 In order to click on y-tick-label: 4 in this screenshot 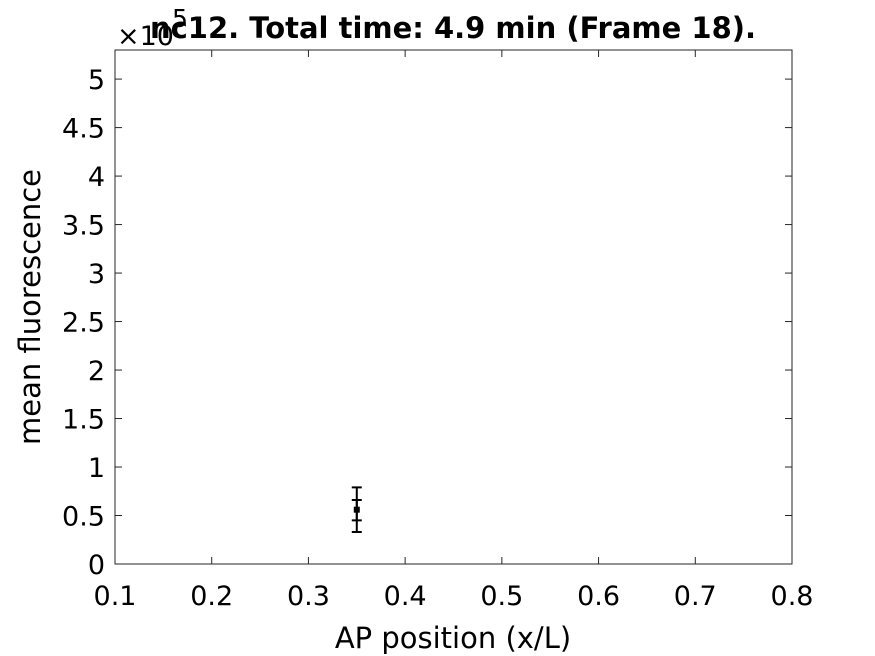, I will do `click(96, 177)`.